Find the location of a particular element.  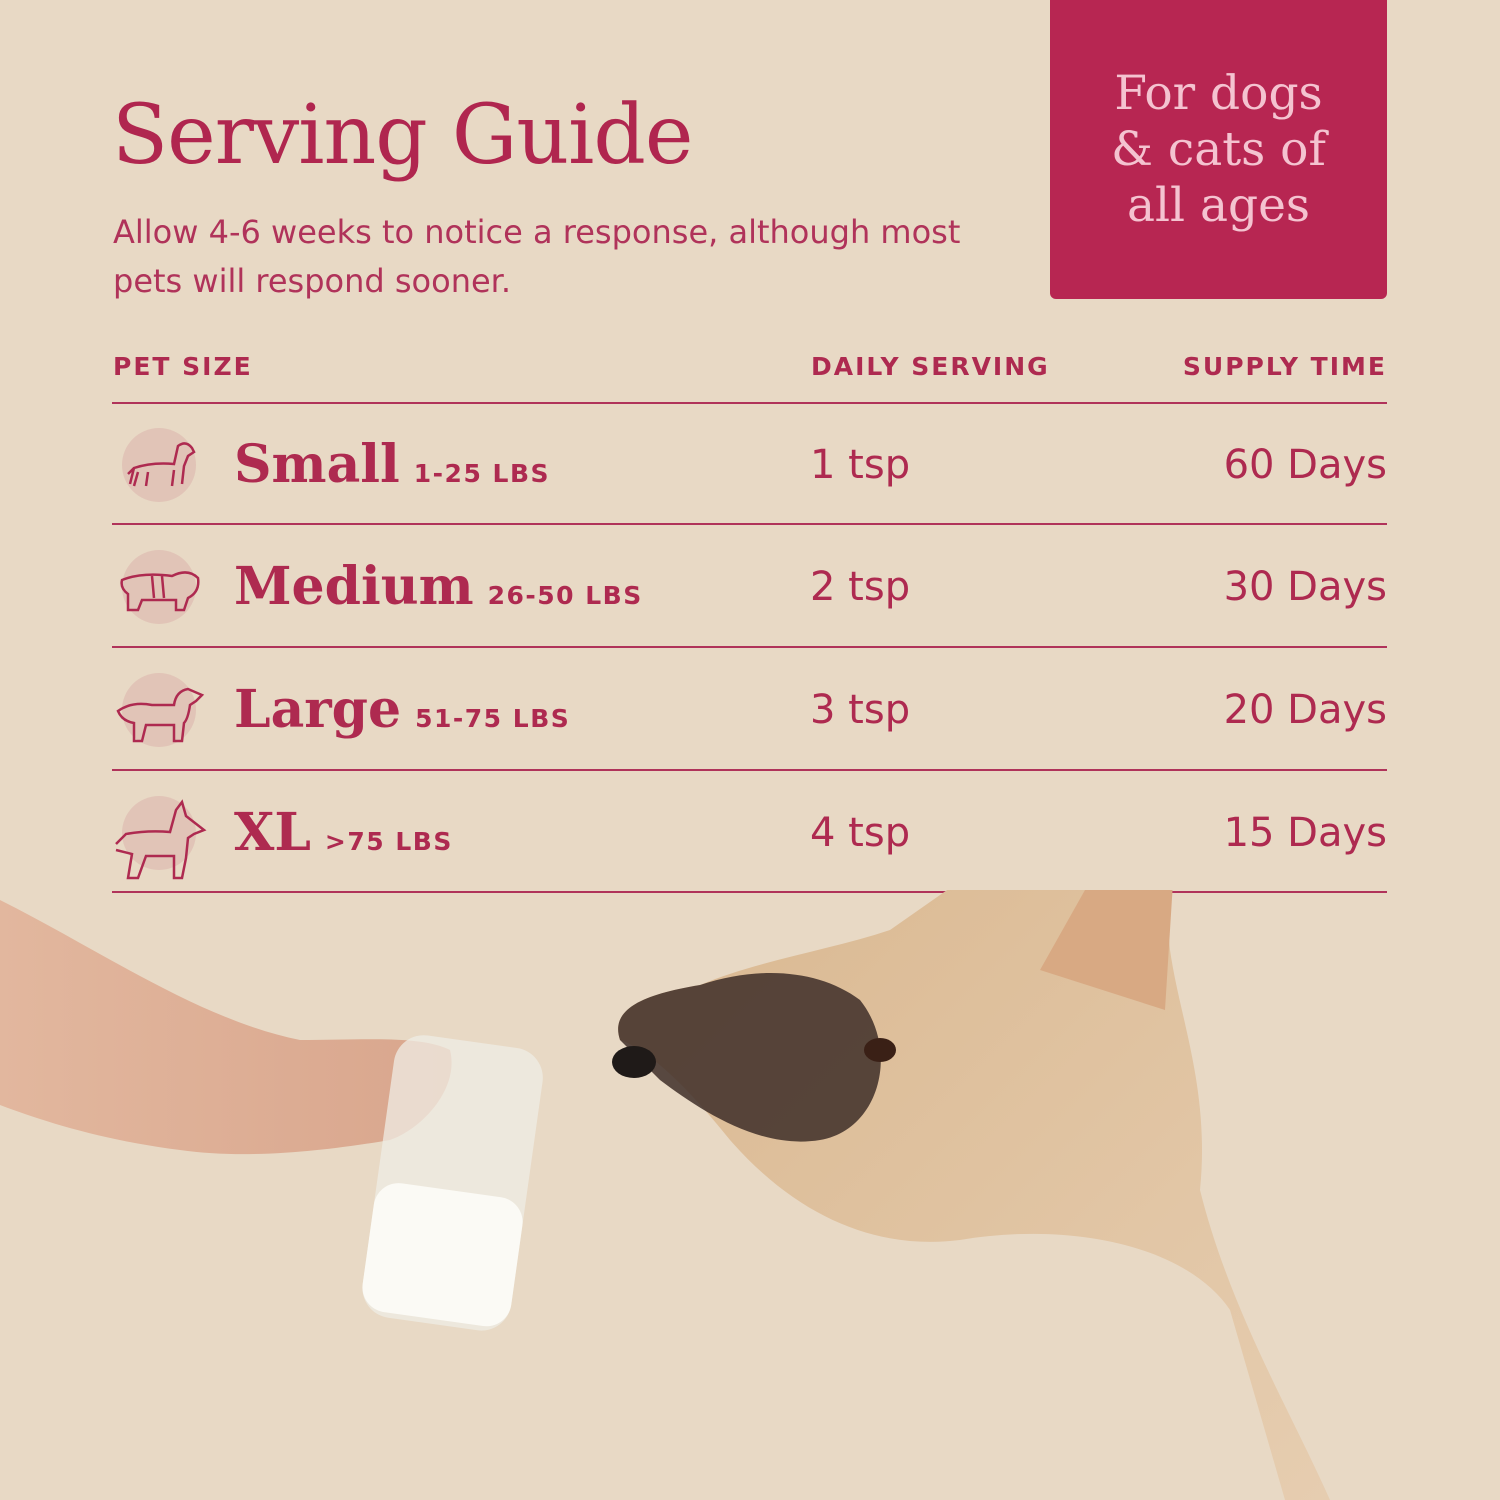

daily-serving: 1 tsp is located at coordinates (860, 465).